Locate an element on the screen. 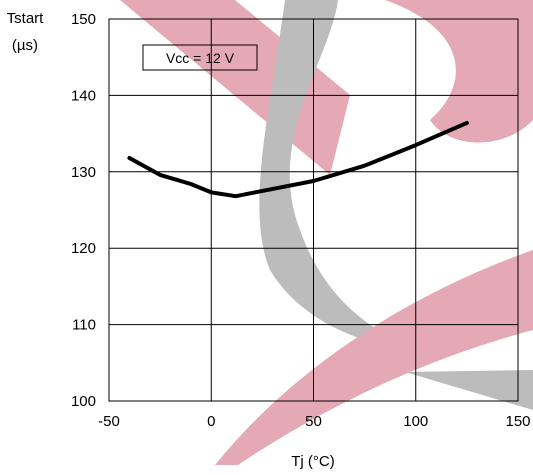 The image size is (533, 475). x-tick-label-3: 100 is located at coordinates (415, 421).